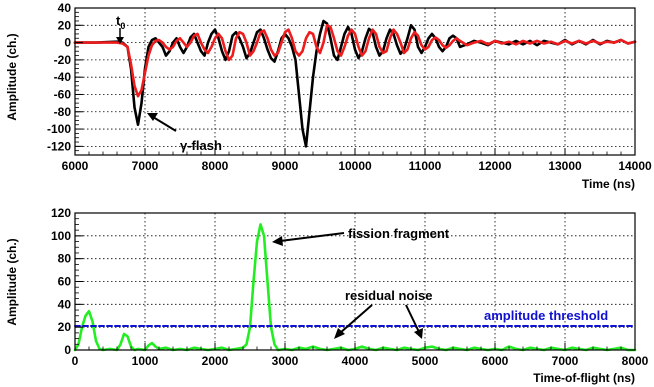 The width and height of the screenshot is (654, 387). What do you see at coordinates (63, 94) in the screenshot?
I see `upper-y-tick-label: -60` at bounding box center [63, 94].